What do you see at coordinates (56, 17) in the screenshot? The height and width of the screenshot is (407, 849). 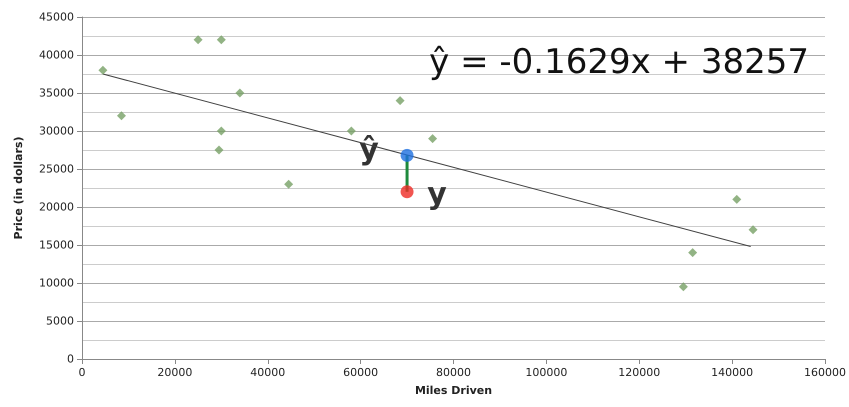 I see `y-tick-label: 45000` at bounding box center [56, 17].